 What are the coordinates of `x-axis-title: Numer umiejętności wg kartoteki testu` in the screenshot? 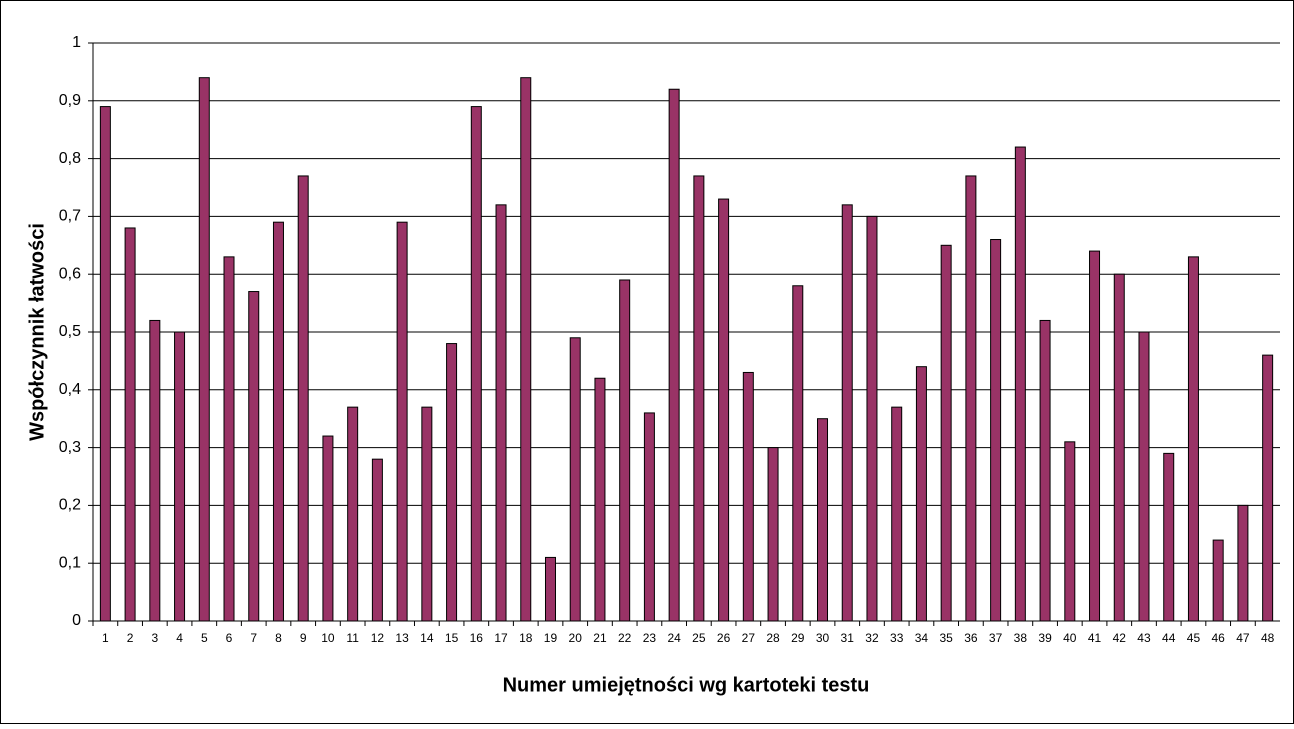 It's located at (686, 685).